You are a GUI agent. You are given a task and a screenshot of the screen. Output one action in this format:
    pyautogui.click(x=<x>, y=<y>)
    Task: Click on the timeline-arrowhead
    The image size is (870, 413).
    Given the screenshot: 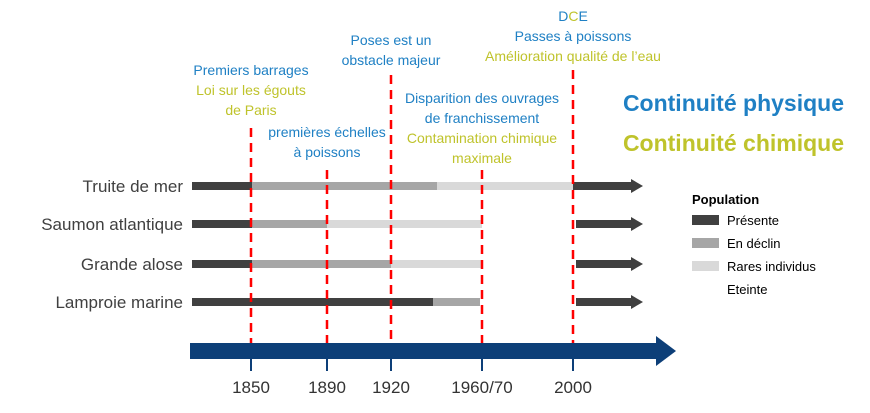 What is the action you would take?
    pyautogui.click(x=666, y=351)
    